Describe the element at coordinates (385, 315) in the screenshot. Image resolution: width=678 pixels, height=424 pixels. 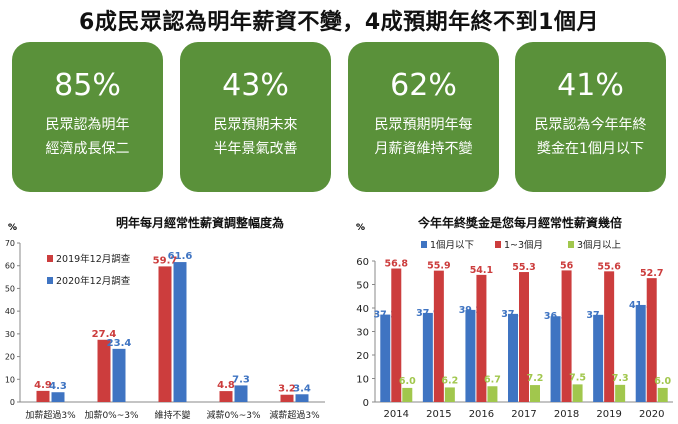
I see `data-label: 37.2` at that location.